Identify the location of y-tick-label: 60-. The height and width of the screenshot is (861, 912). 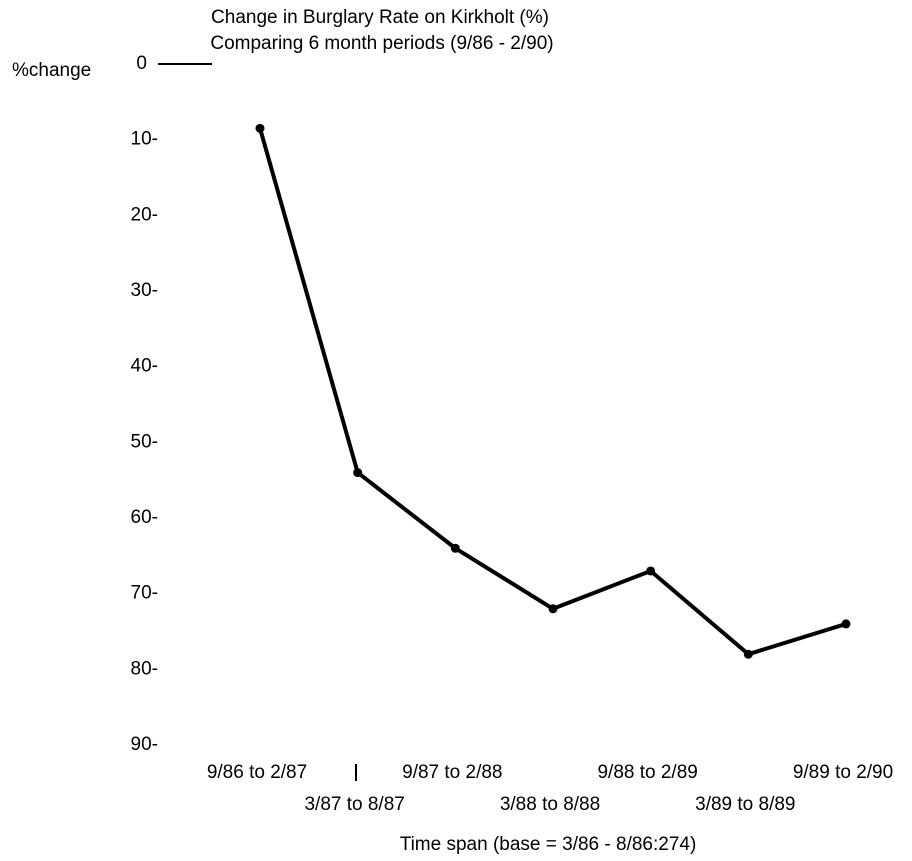
(144, 517).